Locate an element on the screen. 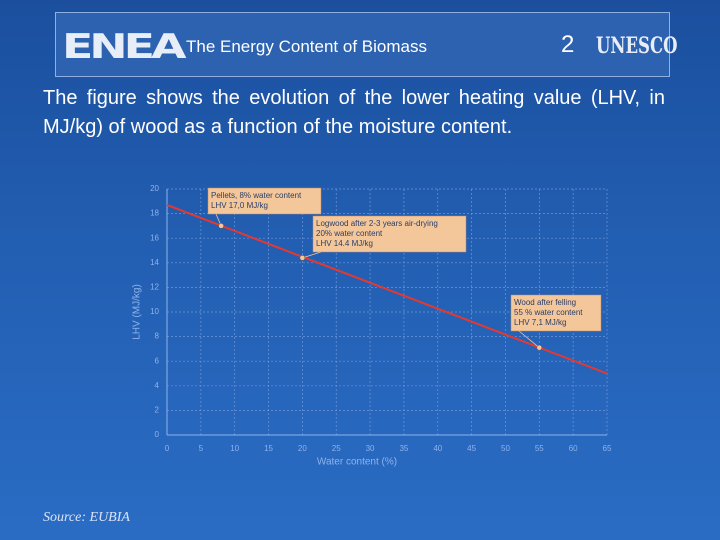 This screenshot has height=540, width=720. y-tick-label: 8 is located at coordinates (157, 336).